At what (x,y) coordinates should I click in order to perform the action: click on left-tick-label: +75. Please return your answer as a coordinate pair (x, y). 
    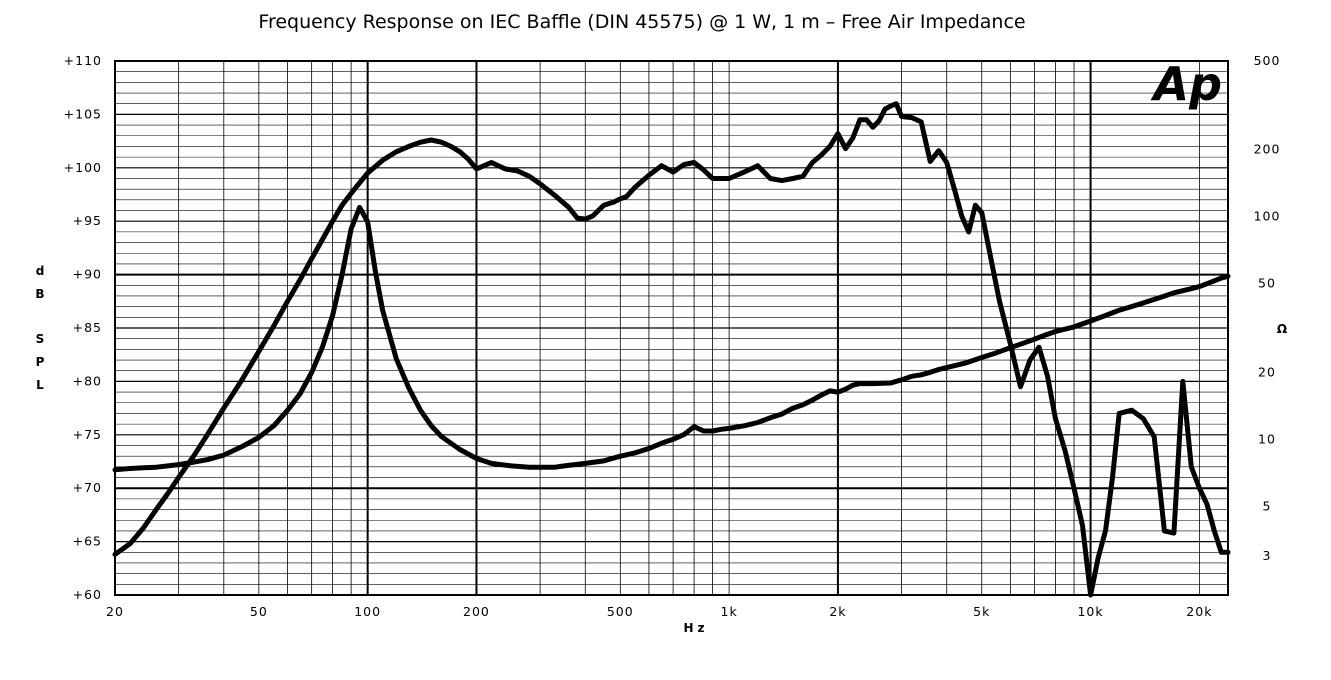
    Looking at the image, I should click on (87, 434).